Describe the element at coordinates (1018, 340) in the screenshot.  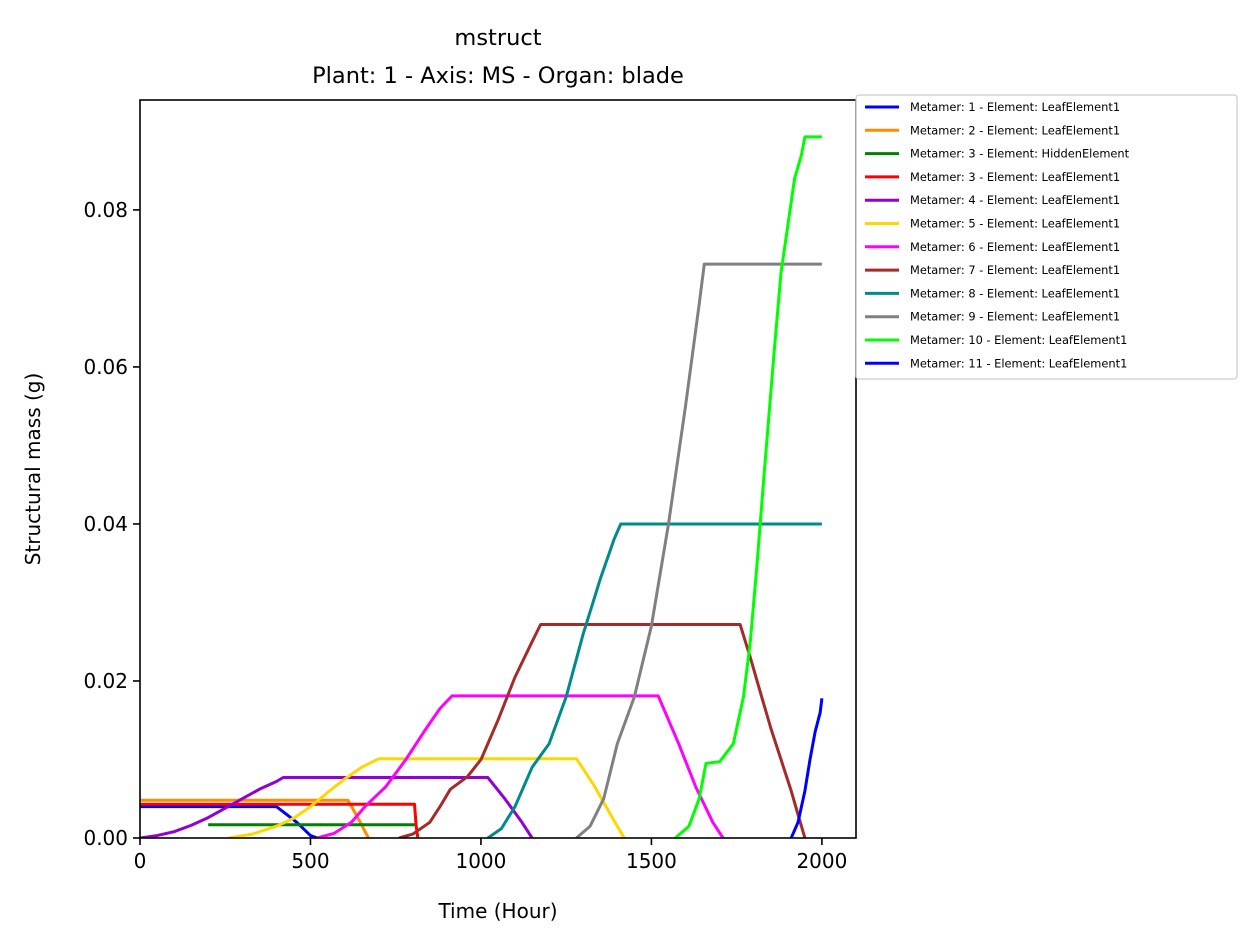
I see `legend-entry-label: Metamer: 10 - Element: LeafElement1` at that location.